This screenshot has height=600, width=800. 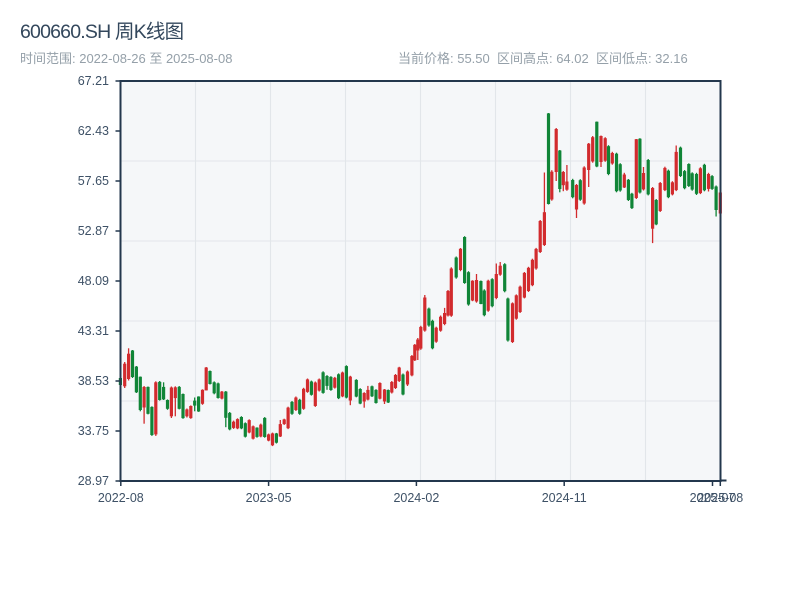 I want to click on svg-text: 48.09, so click(x=93, y=281).